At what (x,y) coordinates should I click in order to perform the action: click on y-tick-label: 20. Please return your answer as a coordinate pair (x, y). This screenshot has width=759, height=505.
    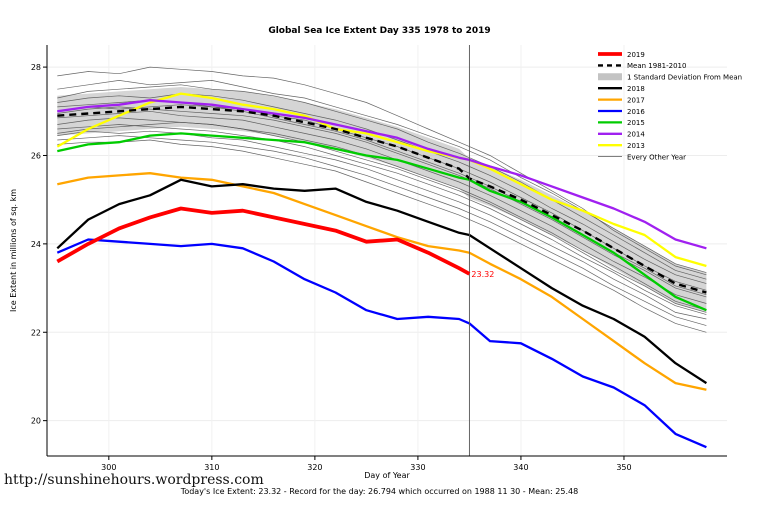
    Looking at the image, I should click on (36, 421).